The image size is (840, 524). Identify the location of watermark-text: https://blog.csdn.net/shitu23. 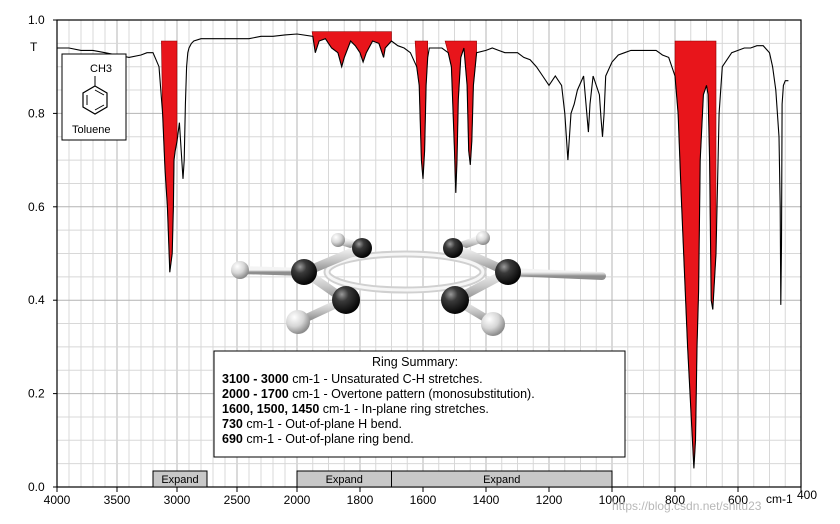
(687, 506).